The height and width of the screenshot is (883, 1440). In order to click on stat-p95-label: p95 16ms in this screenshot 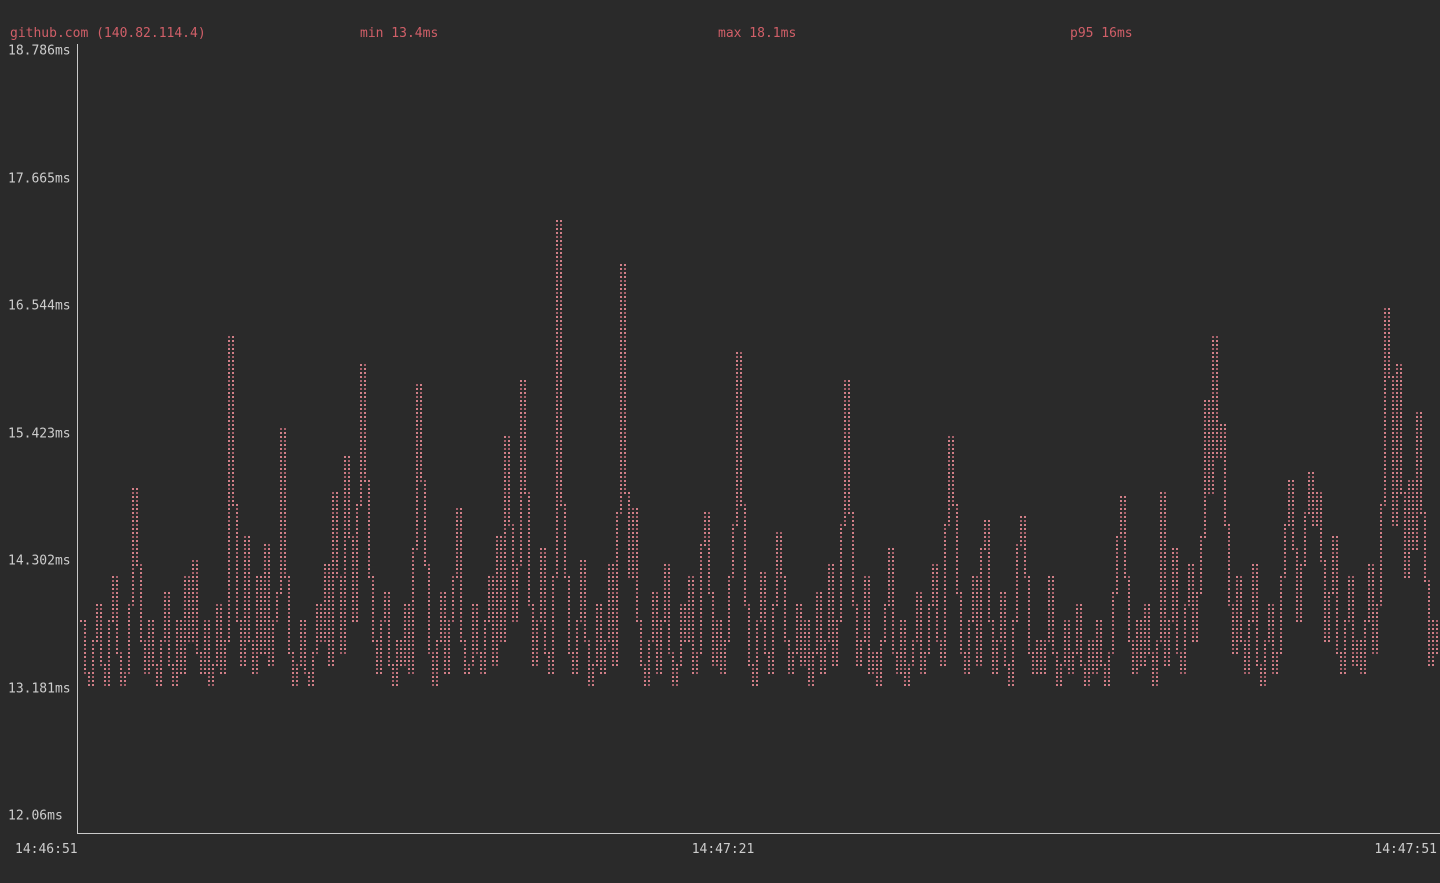, I will do `click(1101, 33)`.